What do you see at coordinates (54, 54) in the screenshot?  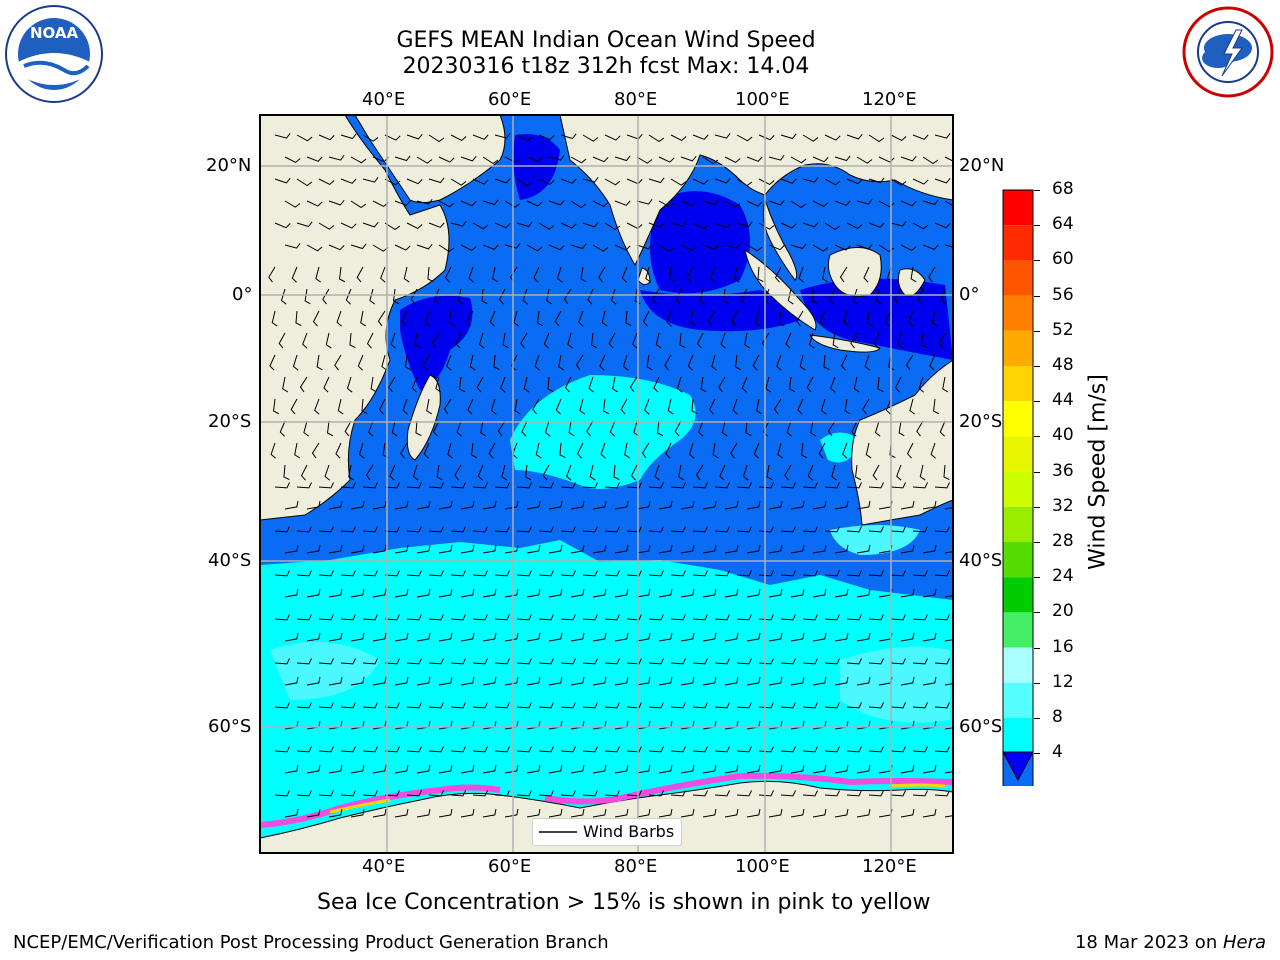 I see `noaa-logo: NOAA` at bounding box center [54, 54].